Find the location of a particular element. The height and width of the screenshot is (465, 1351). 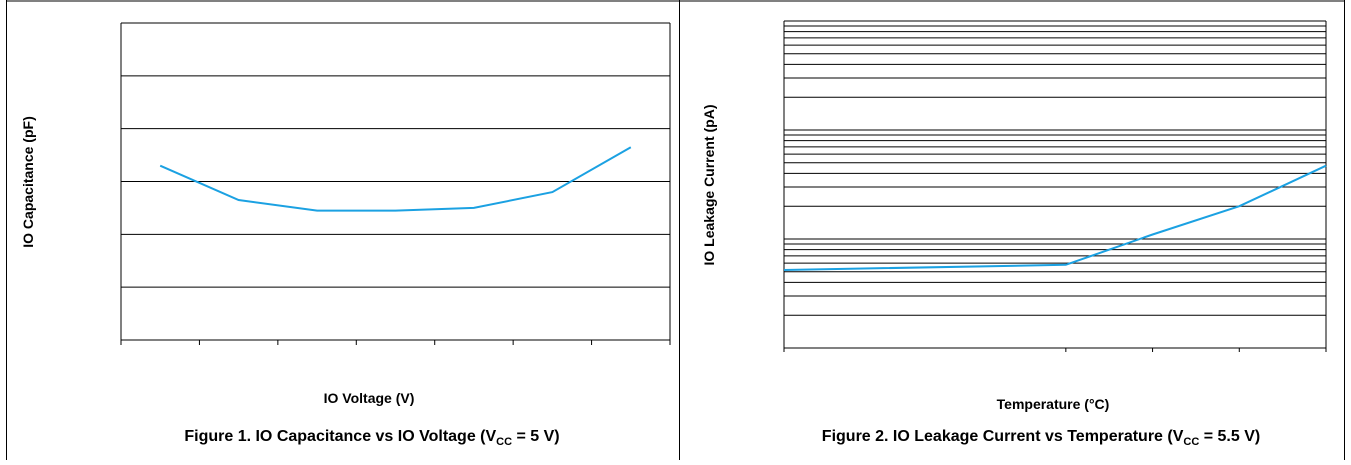

chart2-series-line is located at coordinates (1055, 217).